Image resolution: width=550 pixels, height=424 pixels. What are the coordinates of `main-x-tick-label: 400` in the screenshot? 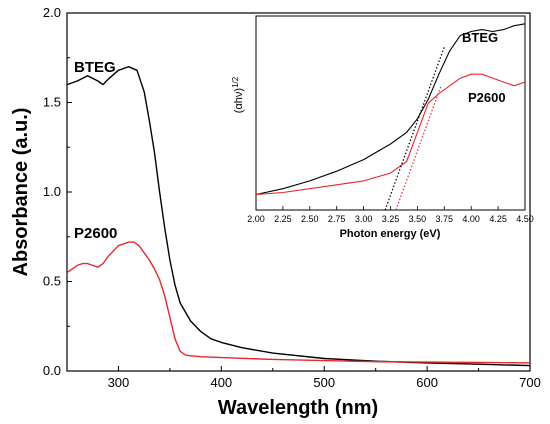 It's located at (221, 382).